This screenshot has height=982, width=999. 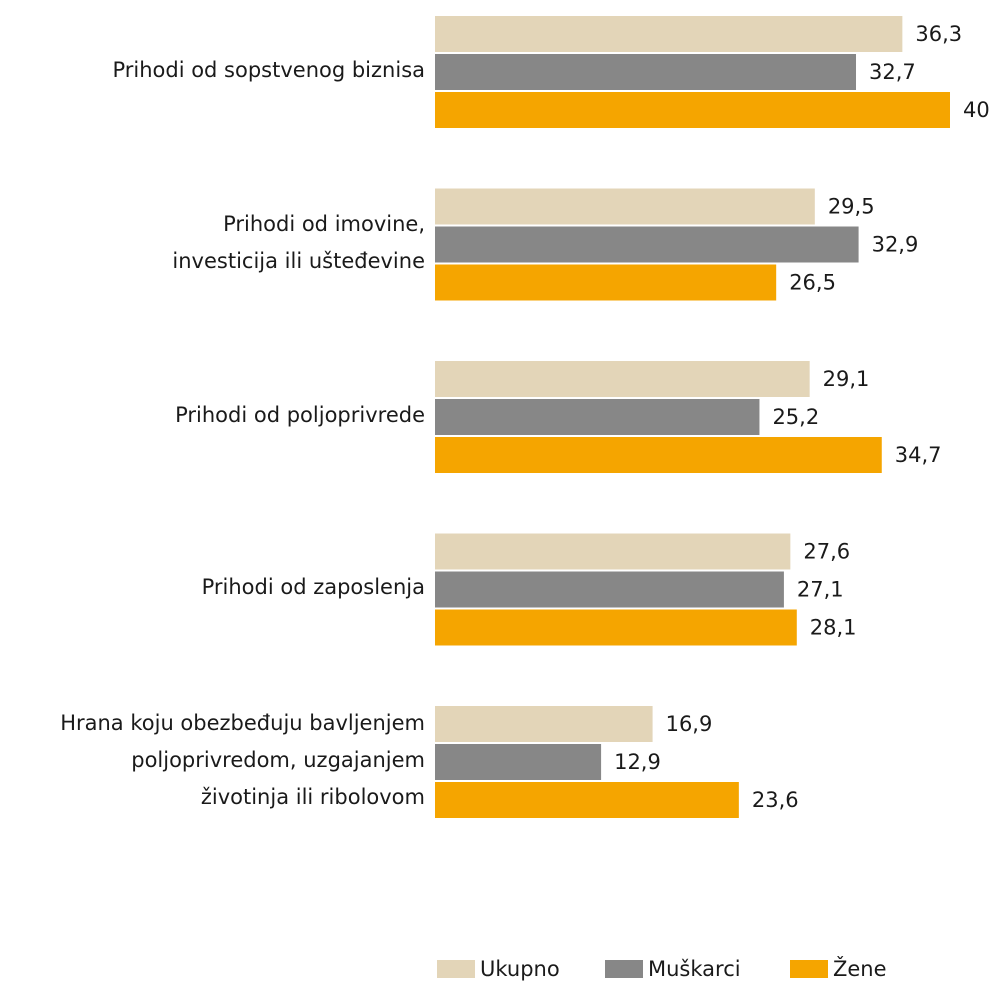 I want to click on value-label: 25,2, so click(x=795, y=417).